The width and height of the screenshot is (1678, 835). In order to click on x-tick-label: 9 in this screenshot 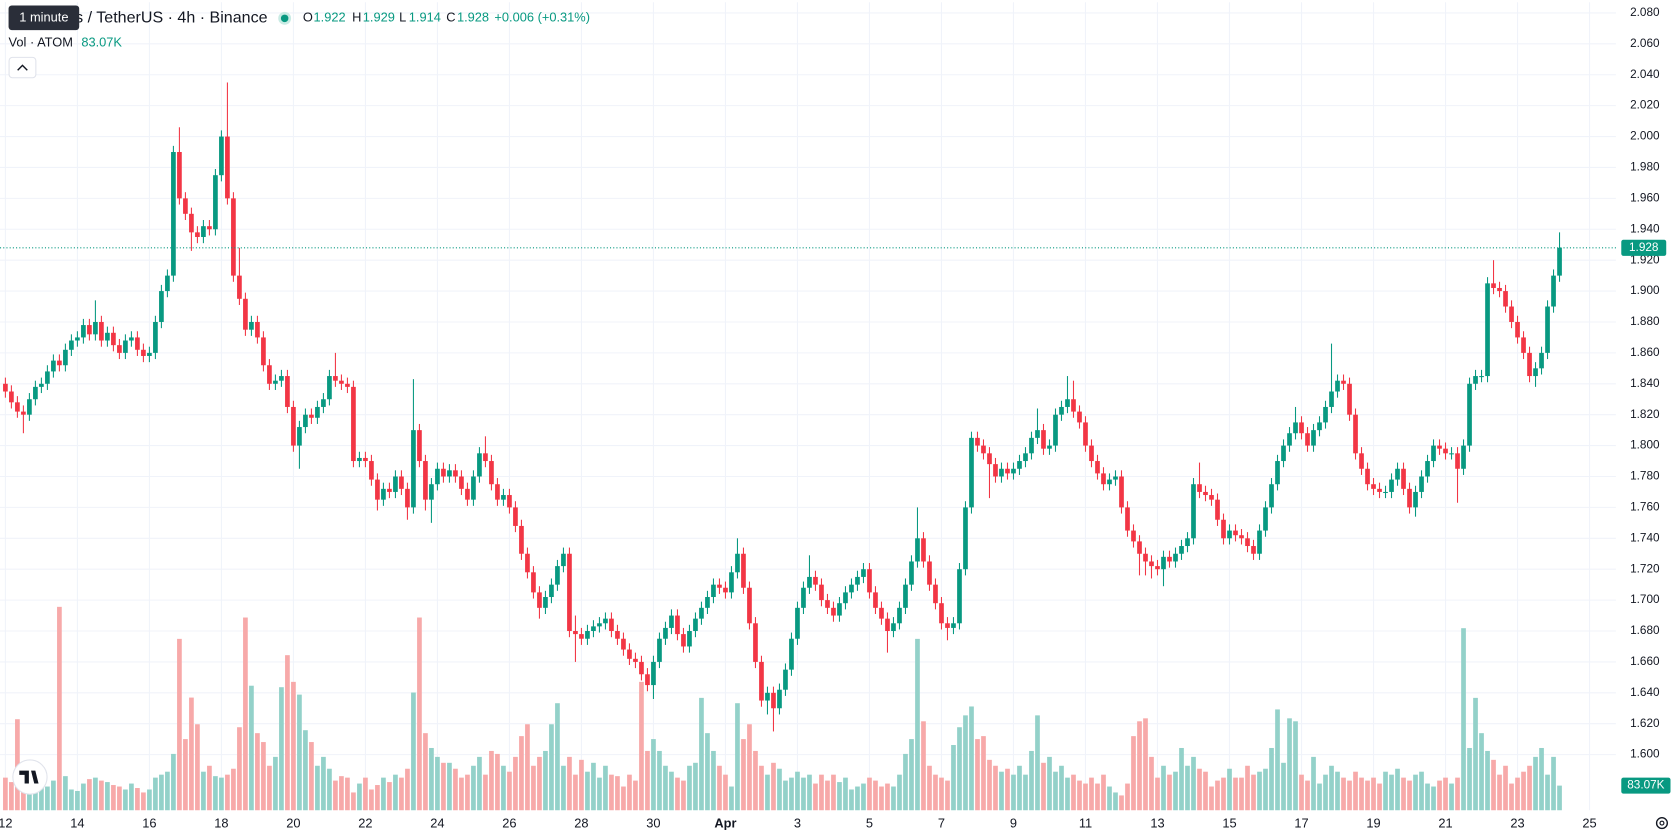, I will do `click(1013, 823)`.